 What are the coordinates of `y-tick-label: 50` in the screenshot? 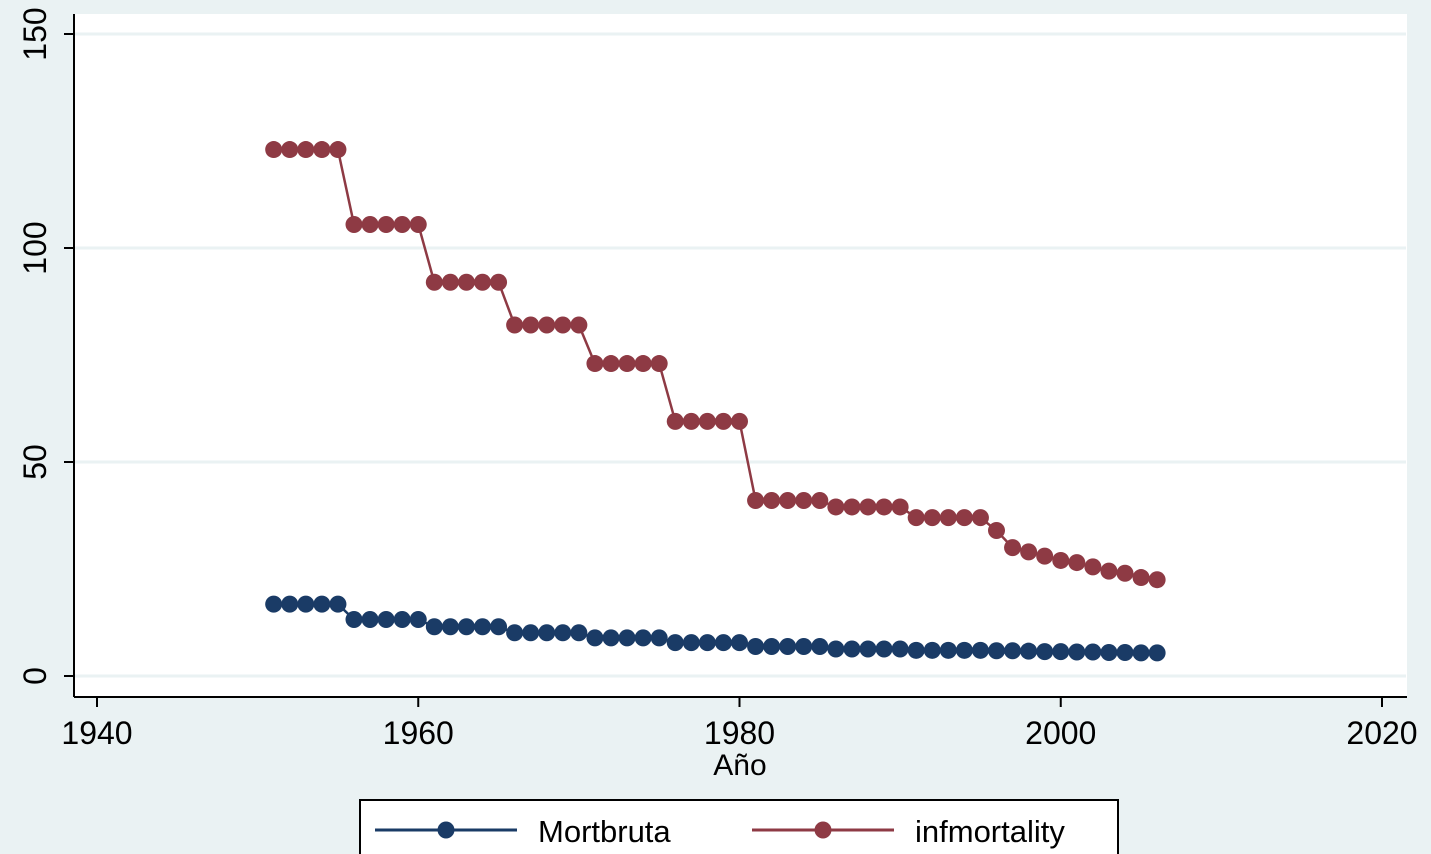 It's located at (35, 462).